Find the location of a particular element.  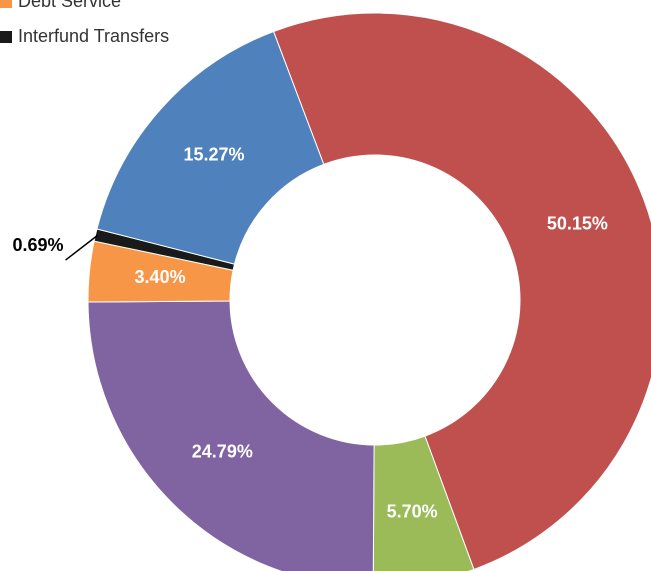

data-label: 0.69% is located at coordinates (38, 245).